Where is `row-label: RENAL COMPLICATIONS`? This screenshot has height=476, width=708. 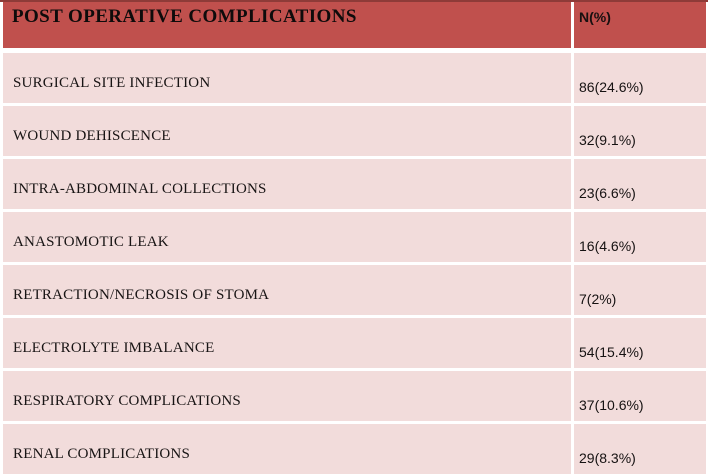 row-label: RENAL COMPLICATIONS is located at coordinates (287, 449).